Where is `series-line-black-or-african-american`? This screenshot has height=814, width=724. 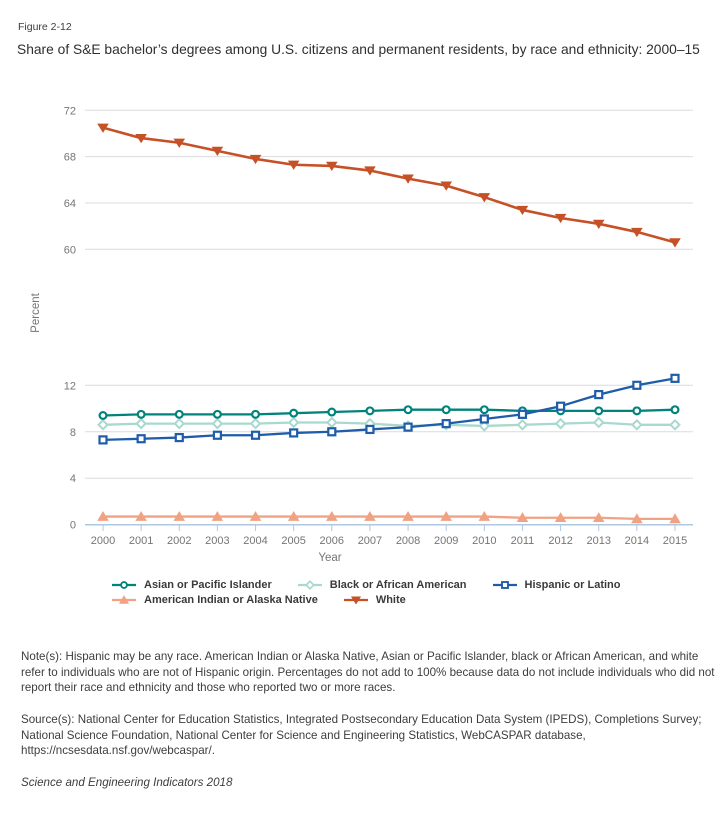
series-line-black-or-african-american is located at coordinates (388, 424).